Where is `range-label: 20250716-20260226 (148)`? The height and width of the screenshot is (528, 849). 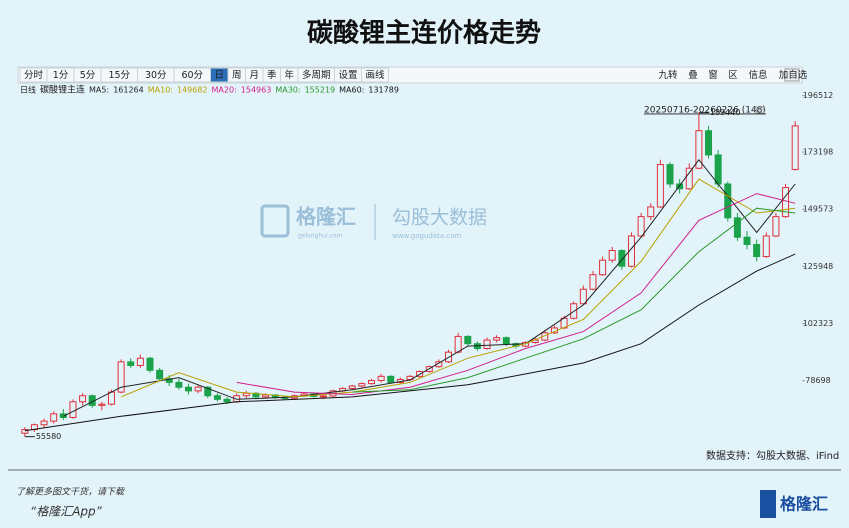 range-label: 20250716-20260226 (148) is located at coordinates (705, 111).